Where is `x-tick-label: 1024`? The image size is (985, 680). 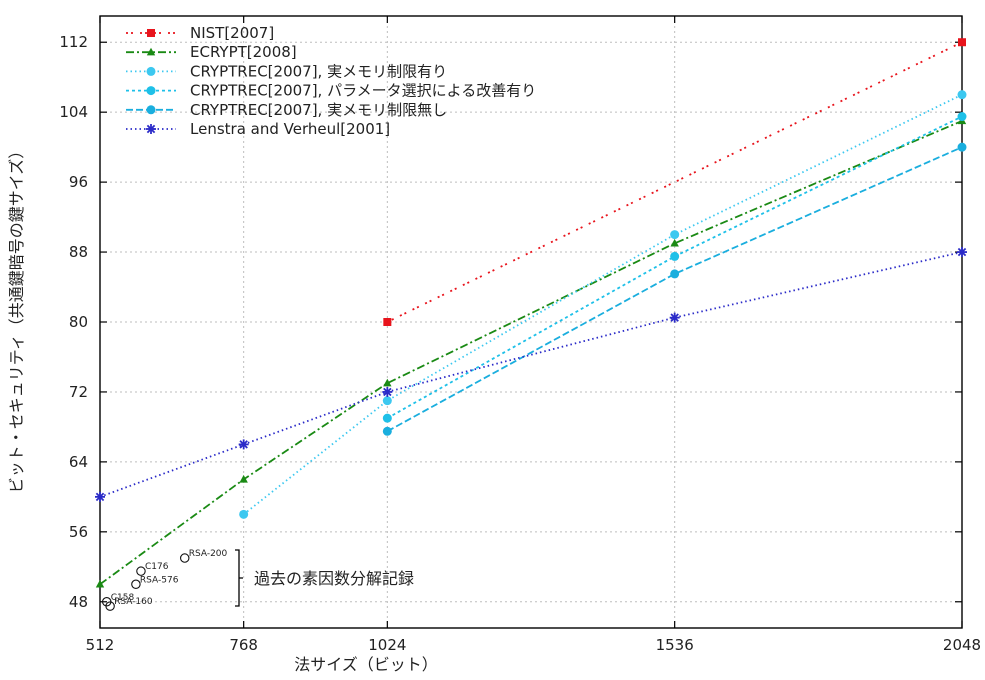
x-tick-label: 1024 is located at coordinates (387, 645).